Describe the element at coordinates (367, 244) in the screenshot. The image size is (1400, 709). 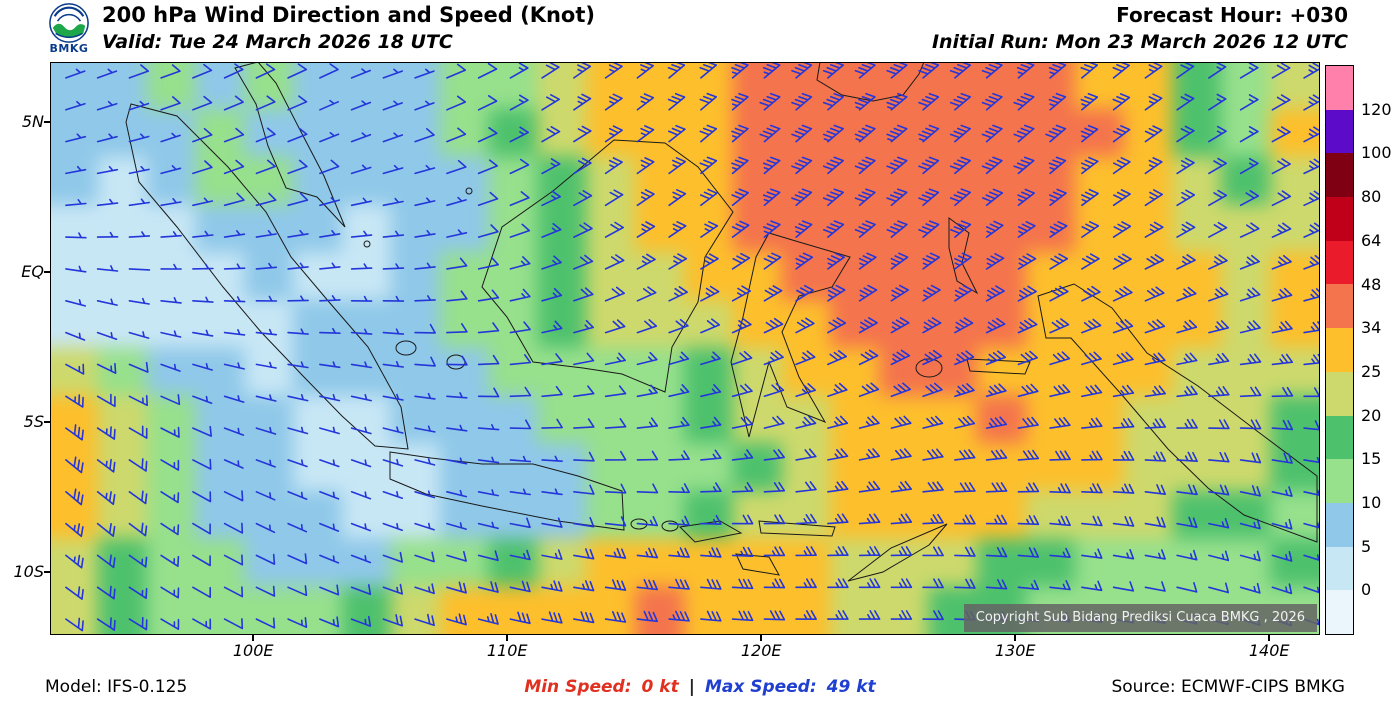
I see `coast-riau-islands` at that location.